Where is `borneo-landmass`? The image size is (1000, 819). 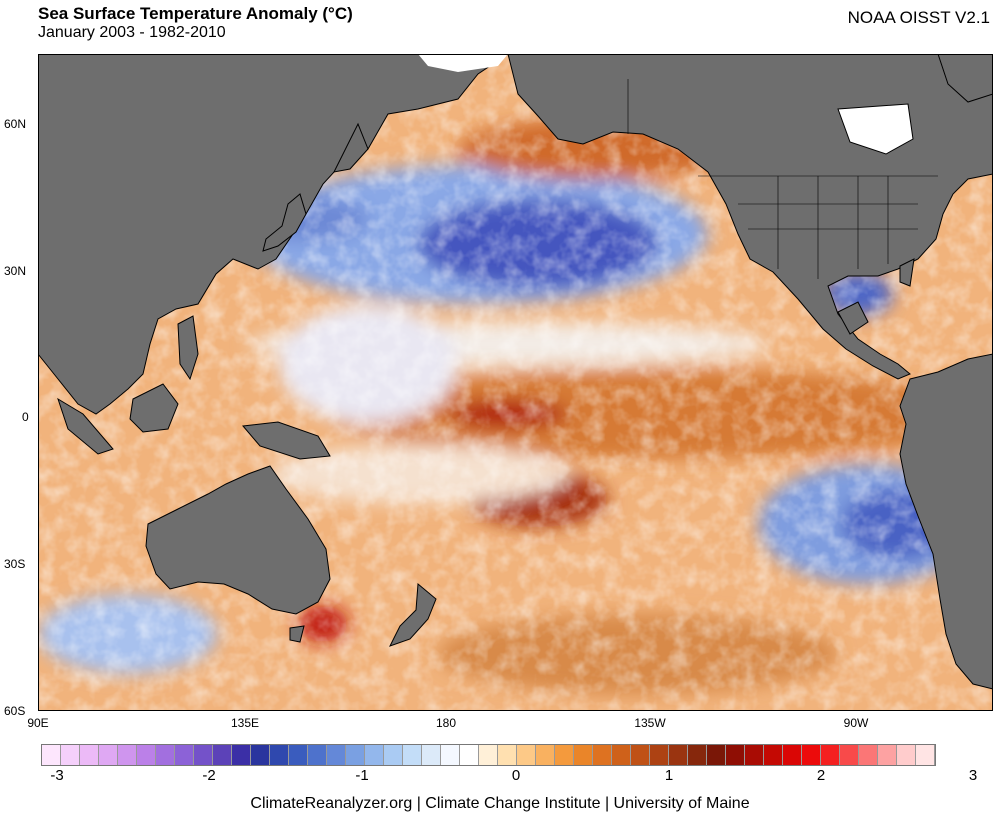 borneo-landmass is located at coordinates (154, 408).